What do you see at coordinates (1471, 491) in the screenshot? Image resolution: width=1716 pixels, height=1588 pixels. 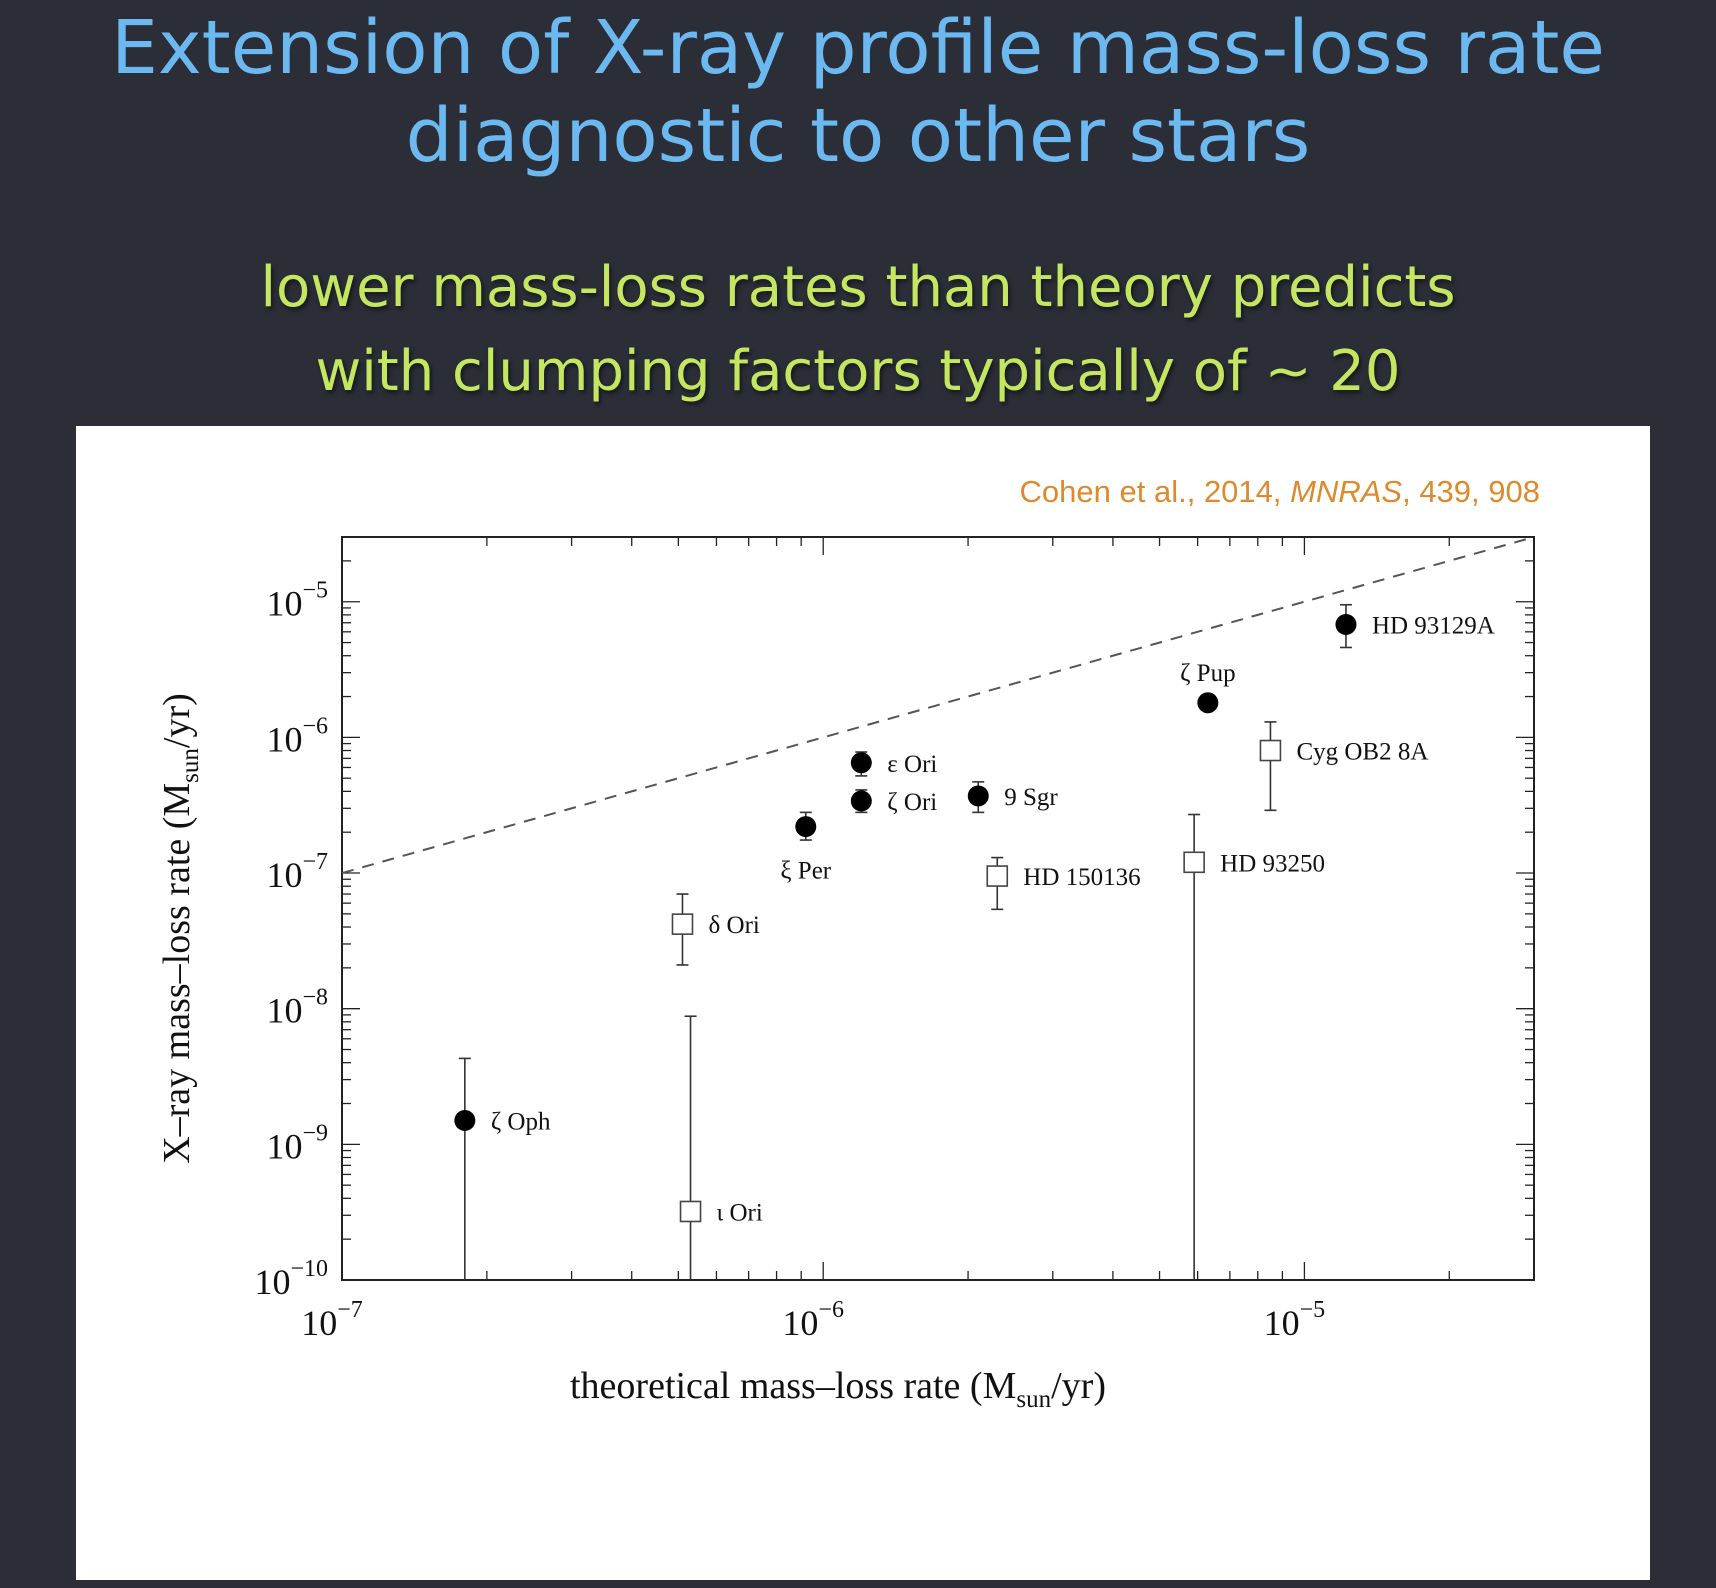 I see `citation-ref: , 439, 908` at bounding box center [1471, 491].